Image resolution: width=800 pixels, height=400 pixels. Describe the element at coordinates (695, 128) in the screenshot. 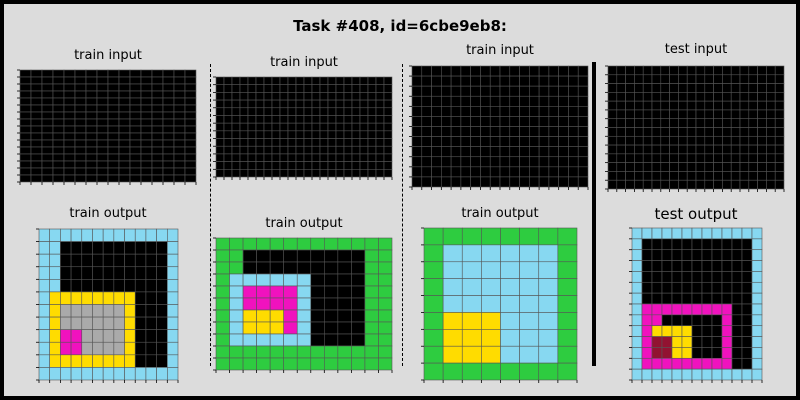

I see `grid-test-input` at that location.